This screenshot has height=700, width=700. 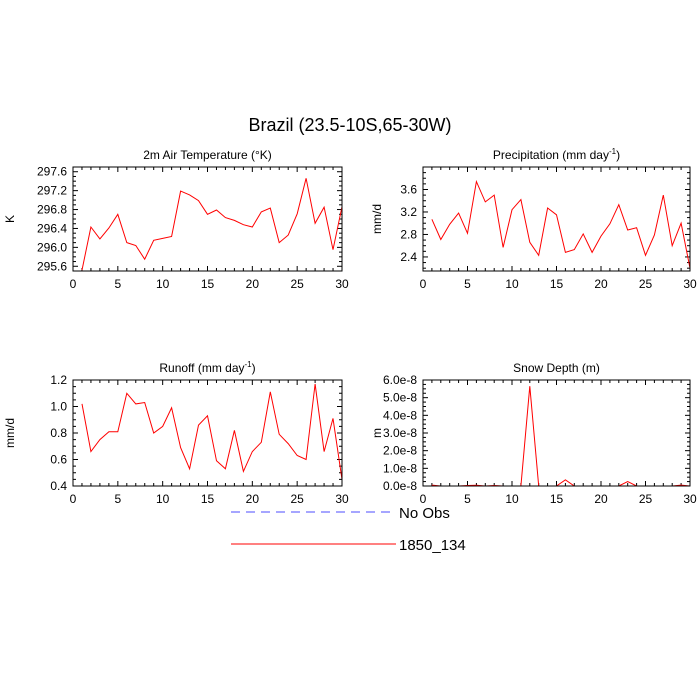 What do you see at coordinates (207, 367) in the screenshot?
I see `panel-title: Runoff (mm day-1)` at bounding box center [207, 367].